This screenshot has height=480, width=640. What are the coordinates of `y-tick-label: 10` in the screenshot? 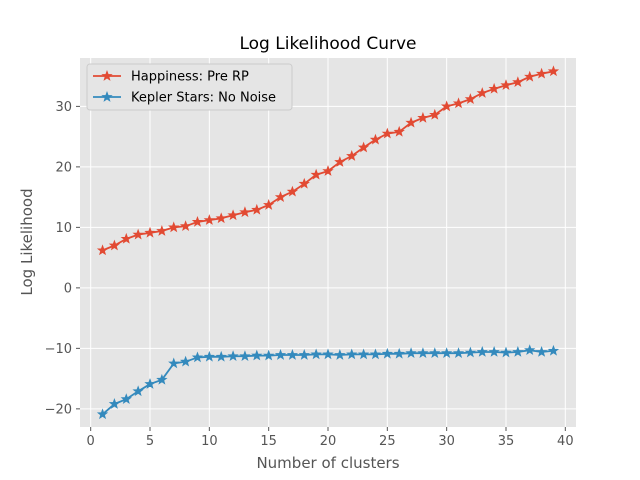 It's located at (63, 228).